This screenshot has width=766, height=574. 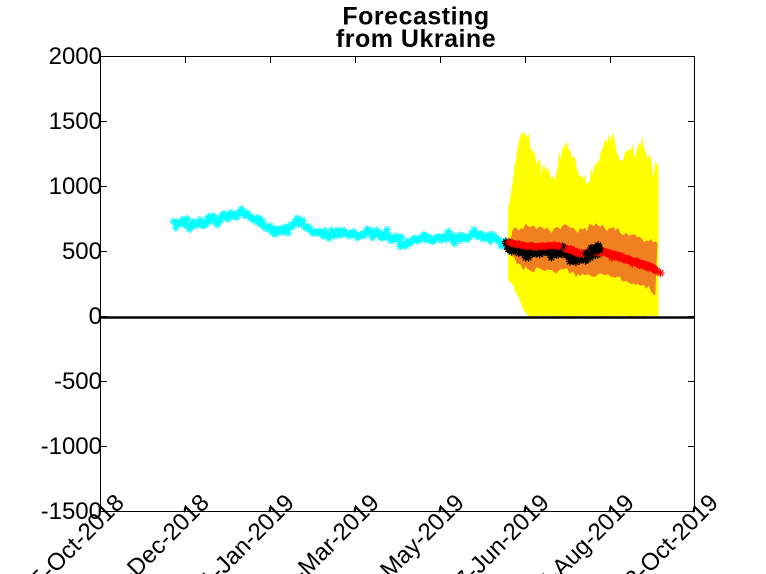 I want to click on svg-text: 2000, so click(x=75, y=56).